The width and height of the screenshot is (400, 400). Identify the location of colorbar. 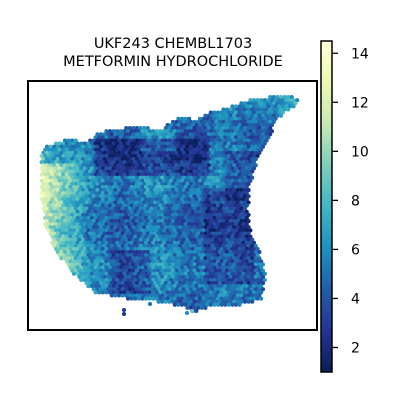
(326, 206).